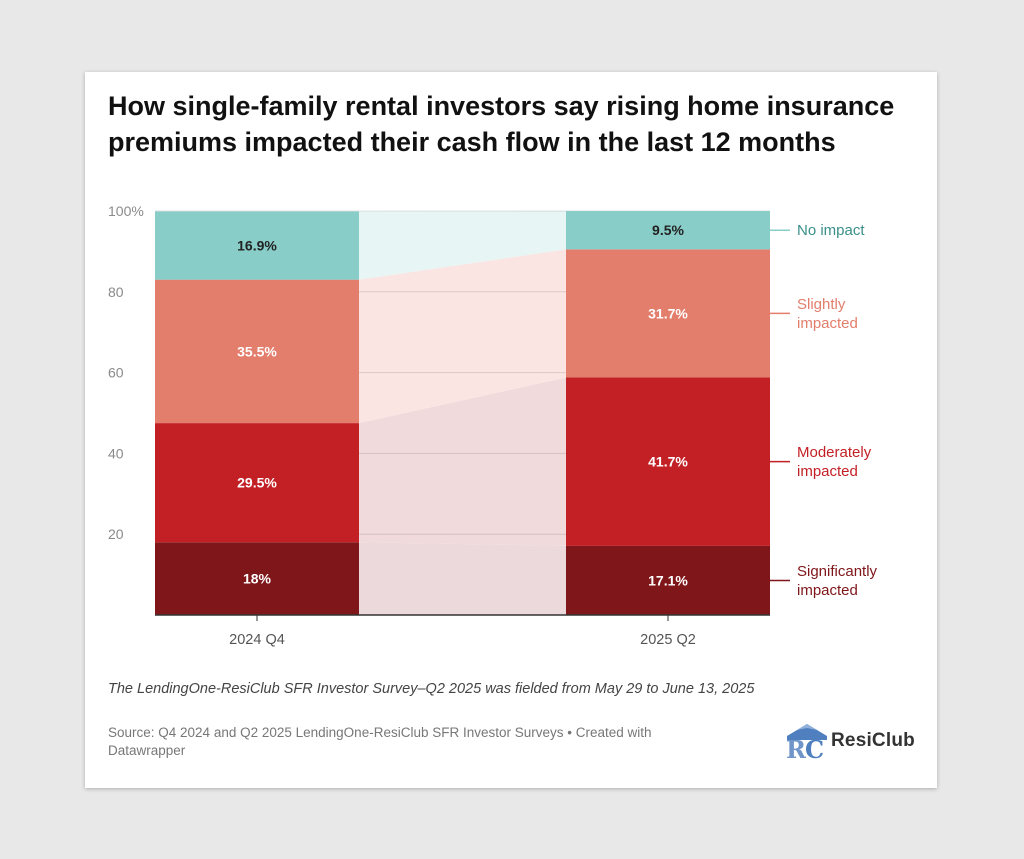  I want to click on bar-value-label: 35.5%, so click(257, 351).